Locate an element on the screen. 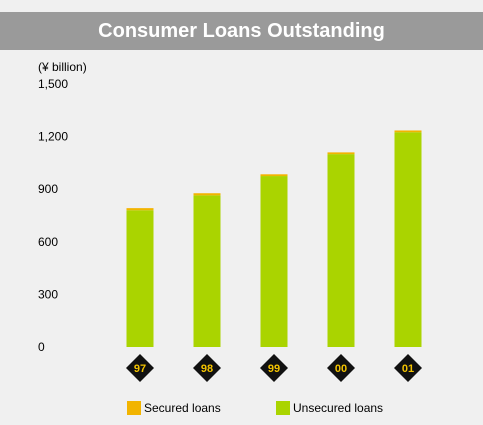 Image resolution: width=483 pixels, height=425 pixels. y-tick-label: 300 is located at coordinates (48, 294).